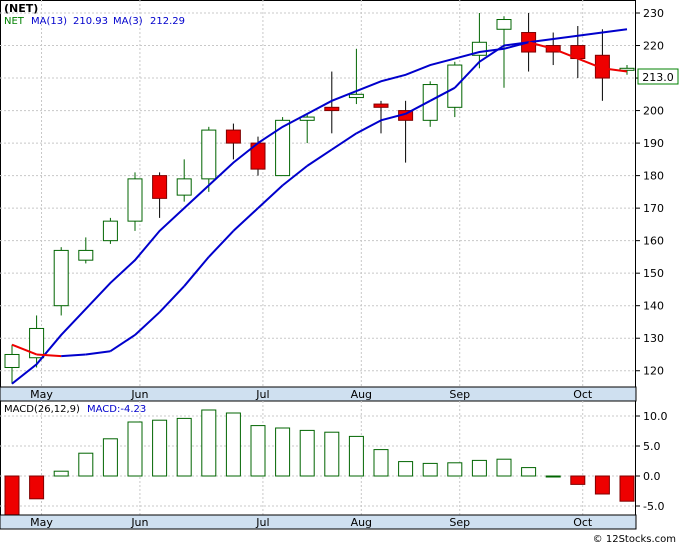  I want to click on price-month-label: Jul, so click(262, 394).